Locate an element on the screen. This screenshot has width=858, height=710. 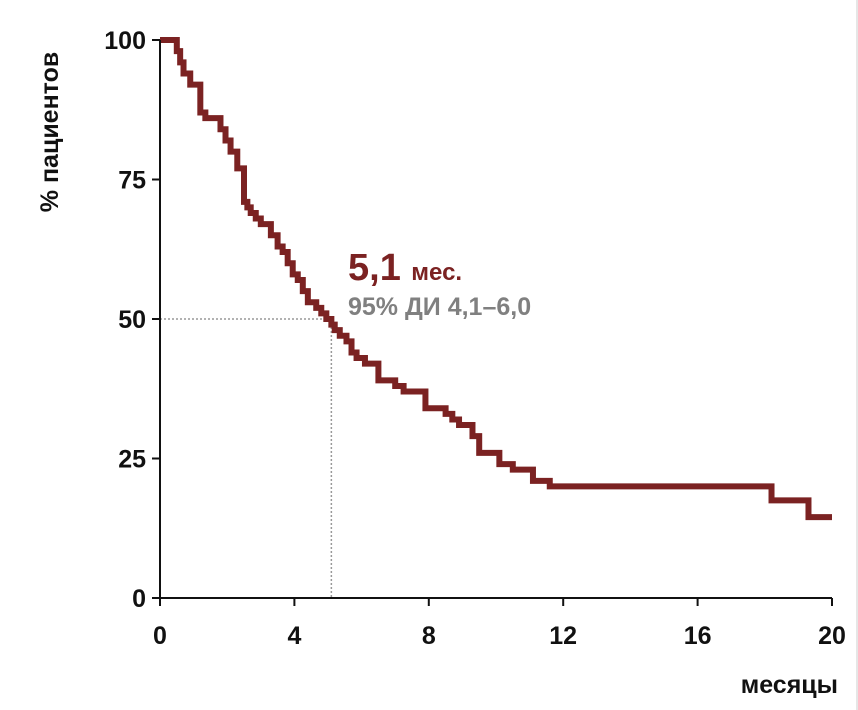
x-tick-label: 0 is located at coordinates (160, 636).